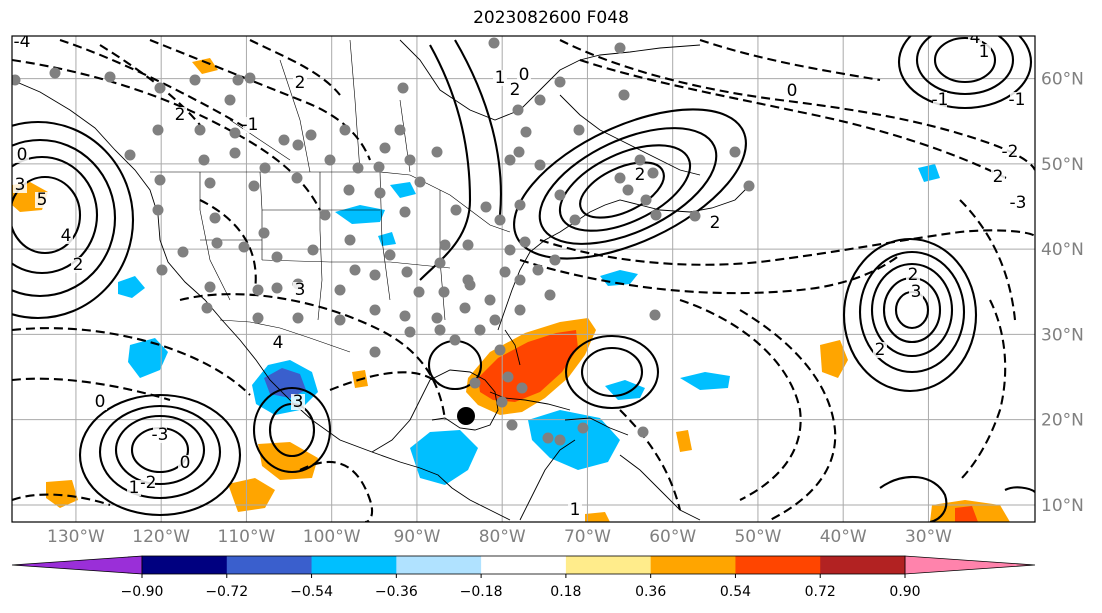  Describe the element at coordinates (843, 537) in the screenshot. I see `longitude-label: 40°W` at that location.